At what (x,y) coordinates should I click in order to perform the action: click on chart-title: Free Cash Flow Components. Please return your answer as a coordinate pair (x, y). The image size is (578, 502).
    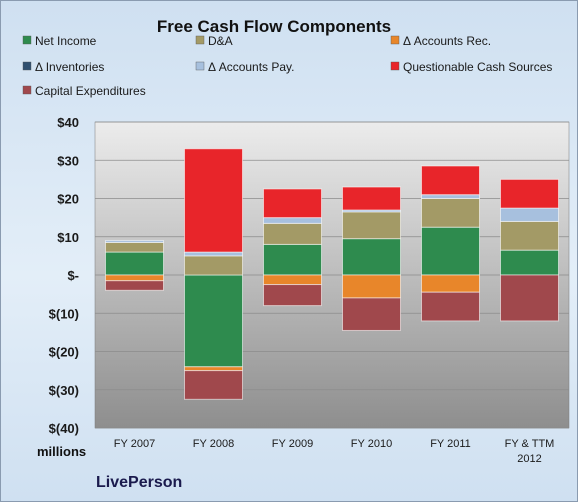
    Looking at the image, I should click on (274, 26).